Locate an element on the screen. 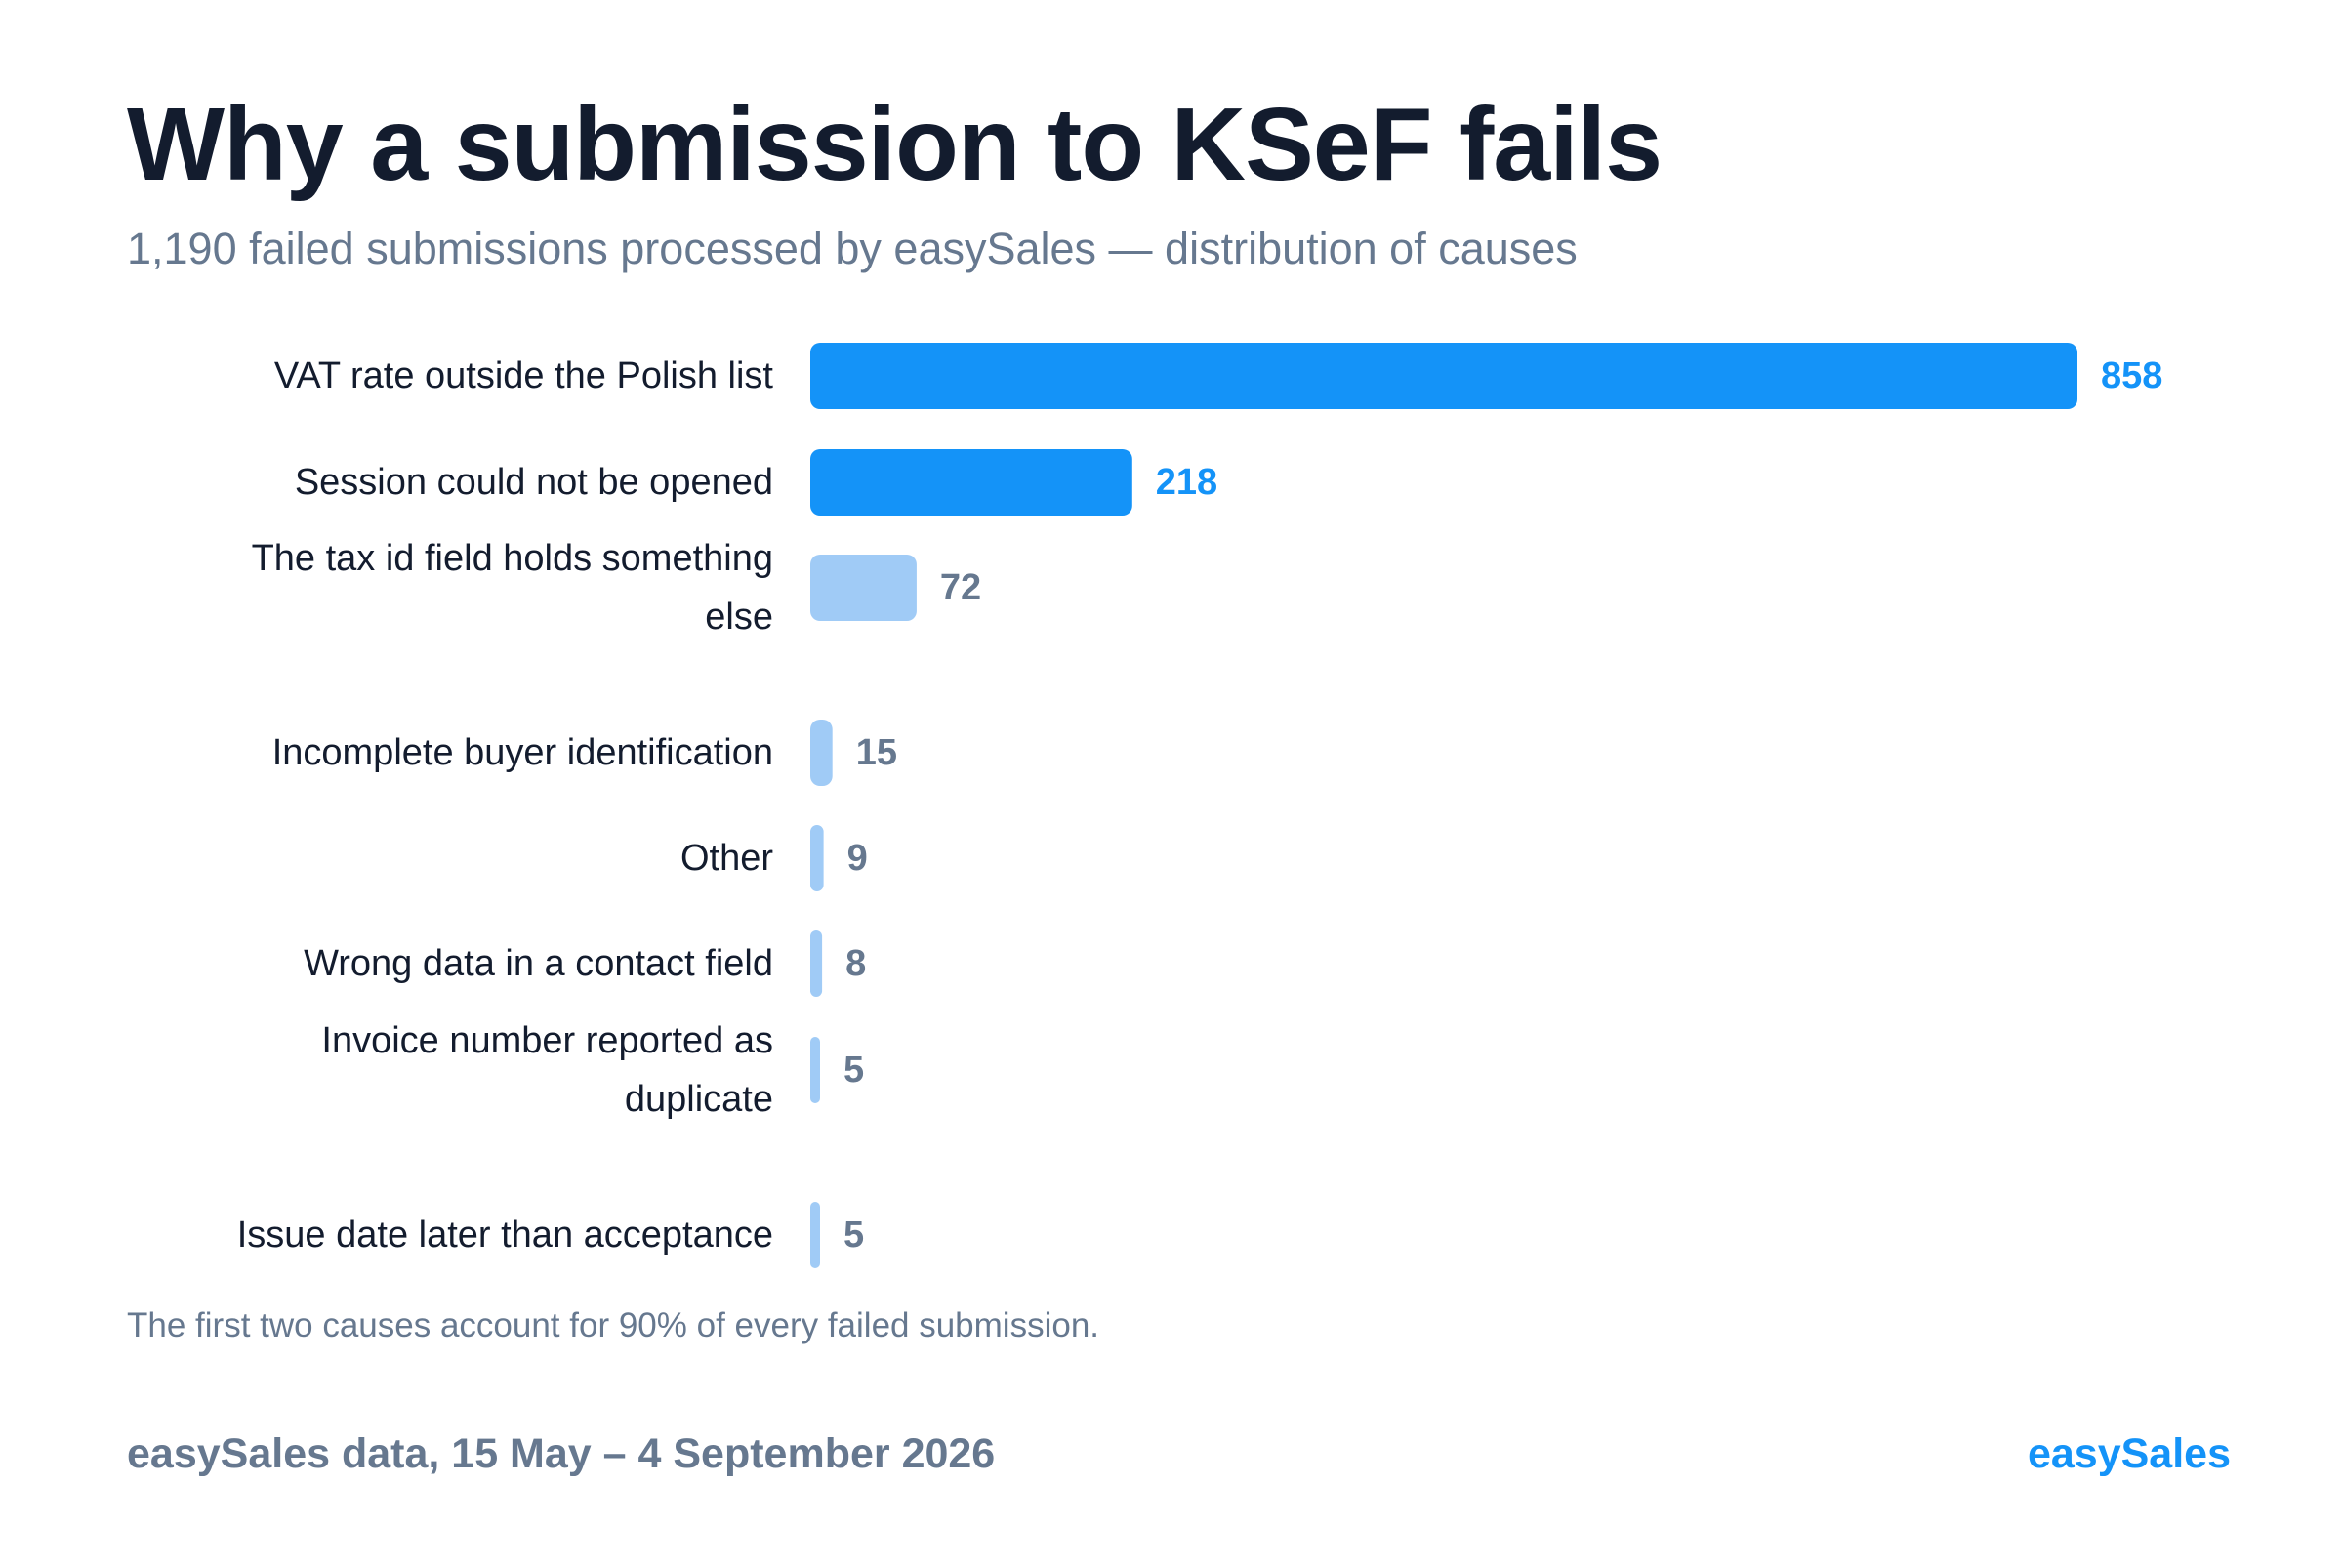 The height and width of the screenshot is (1568, 2343). value-label-2: 218 is located at coordinates (1186, 482).